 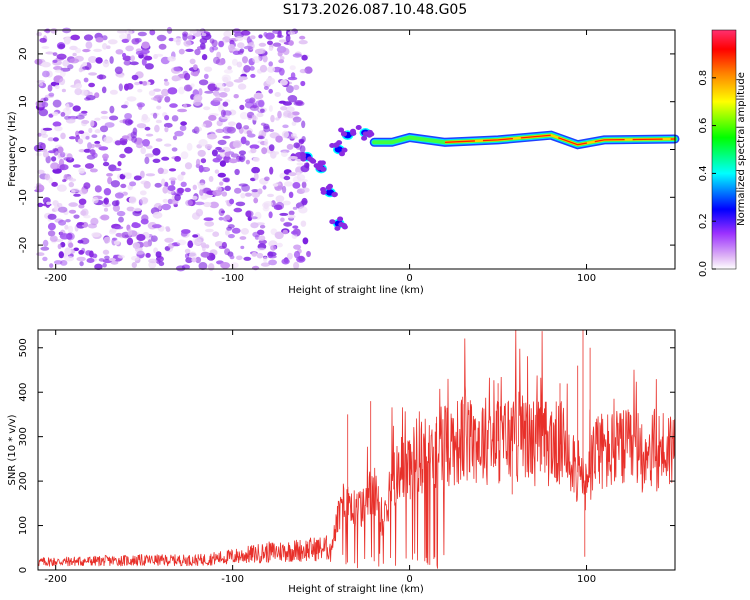 What do you see at coordinates (703, 78) in the screenshot?
I see `colorbar-tick-label: 0.8` at bounding box center [703, 78].